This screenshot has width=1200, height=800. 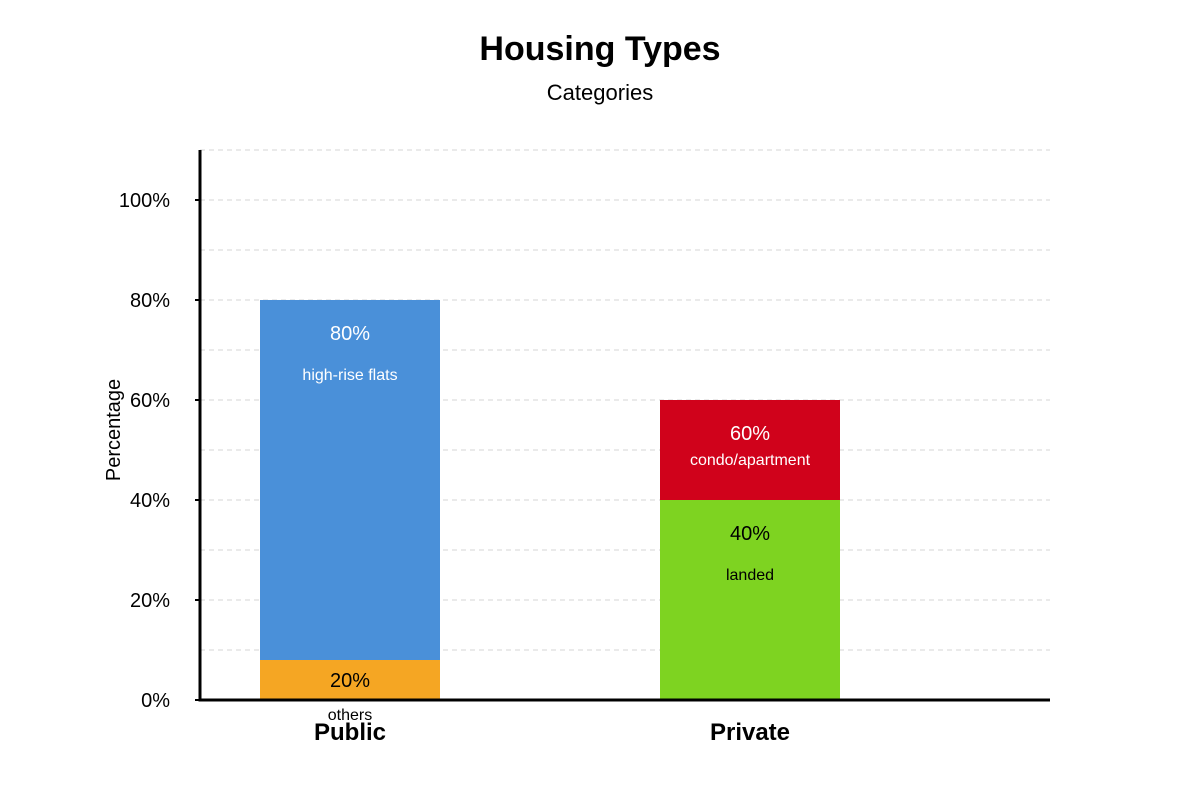 What do you see at coordinates (150, 301) in the screenshot?
I see `y-tick-label: 80%` at bounding box center [150, 301].